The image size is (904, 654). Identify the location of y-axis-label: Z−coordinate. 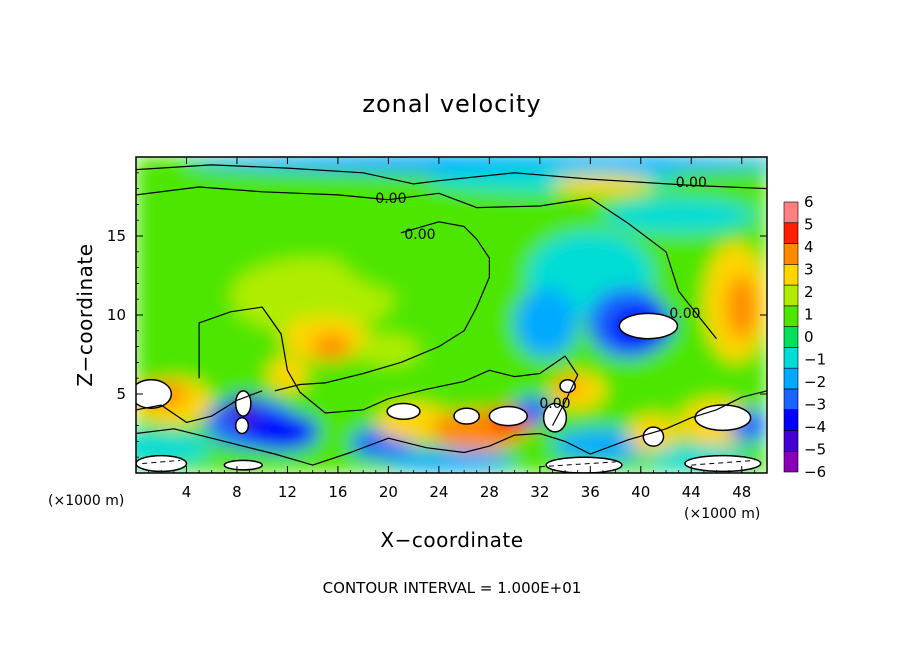
(85, 314).